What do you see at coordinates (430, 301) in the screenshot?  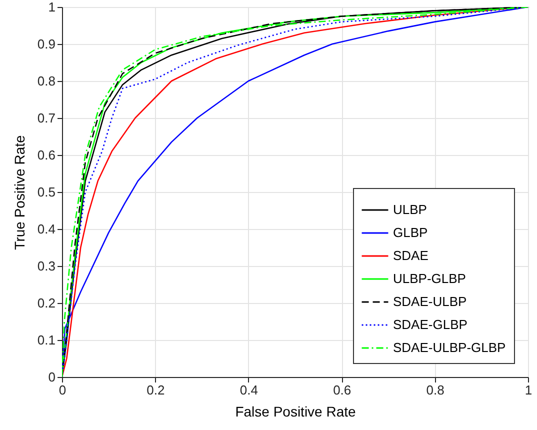 I see `legend-label: SDAE-ULBP` at bounding box center [430, 301].